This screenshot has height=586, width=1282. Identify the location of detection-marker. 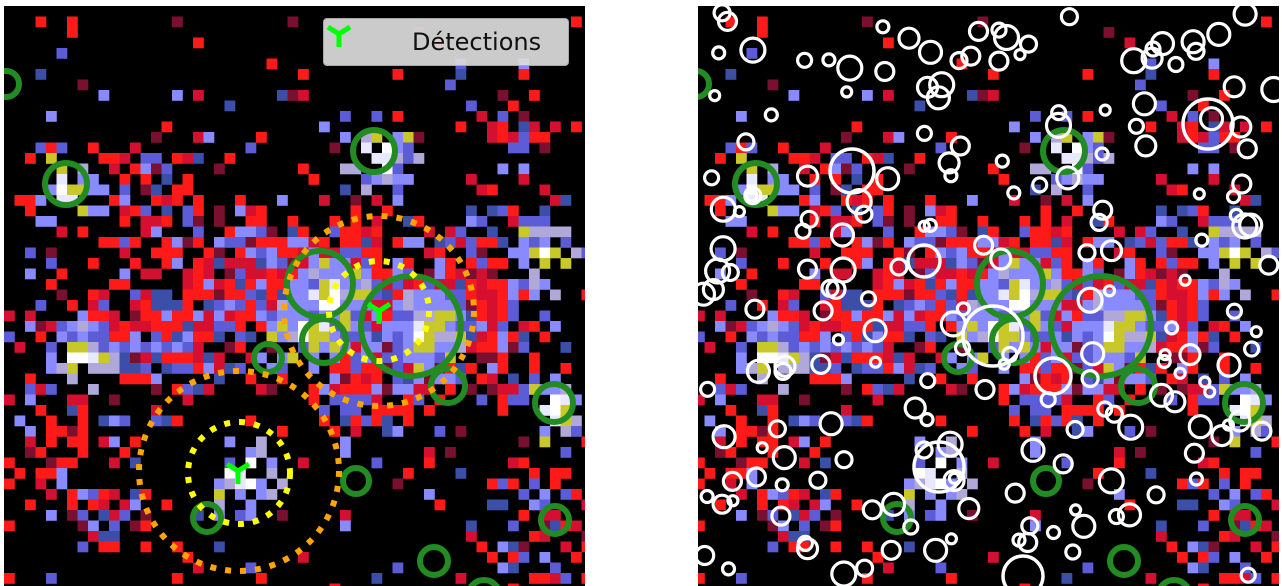
(379, 312).